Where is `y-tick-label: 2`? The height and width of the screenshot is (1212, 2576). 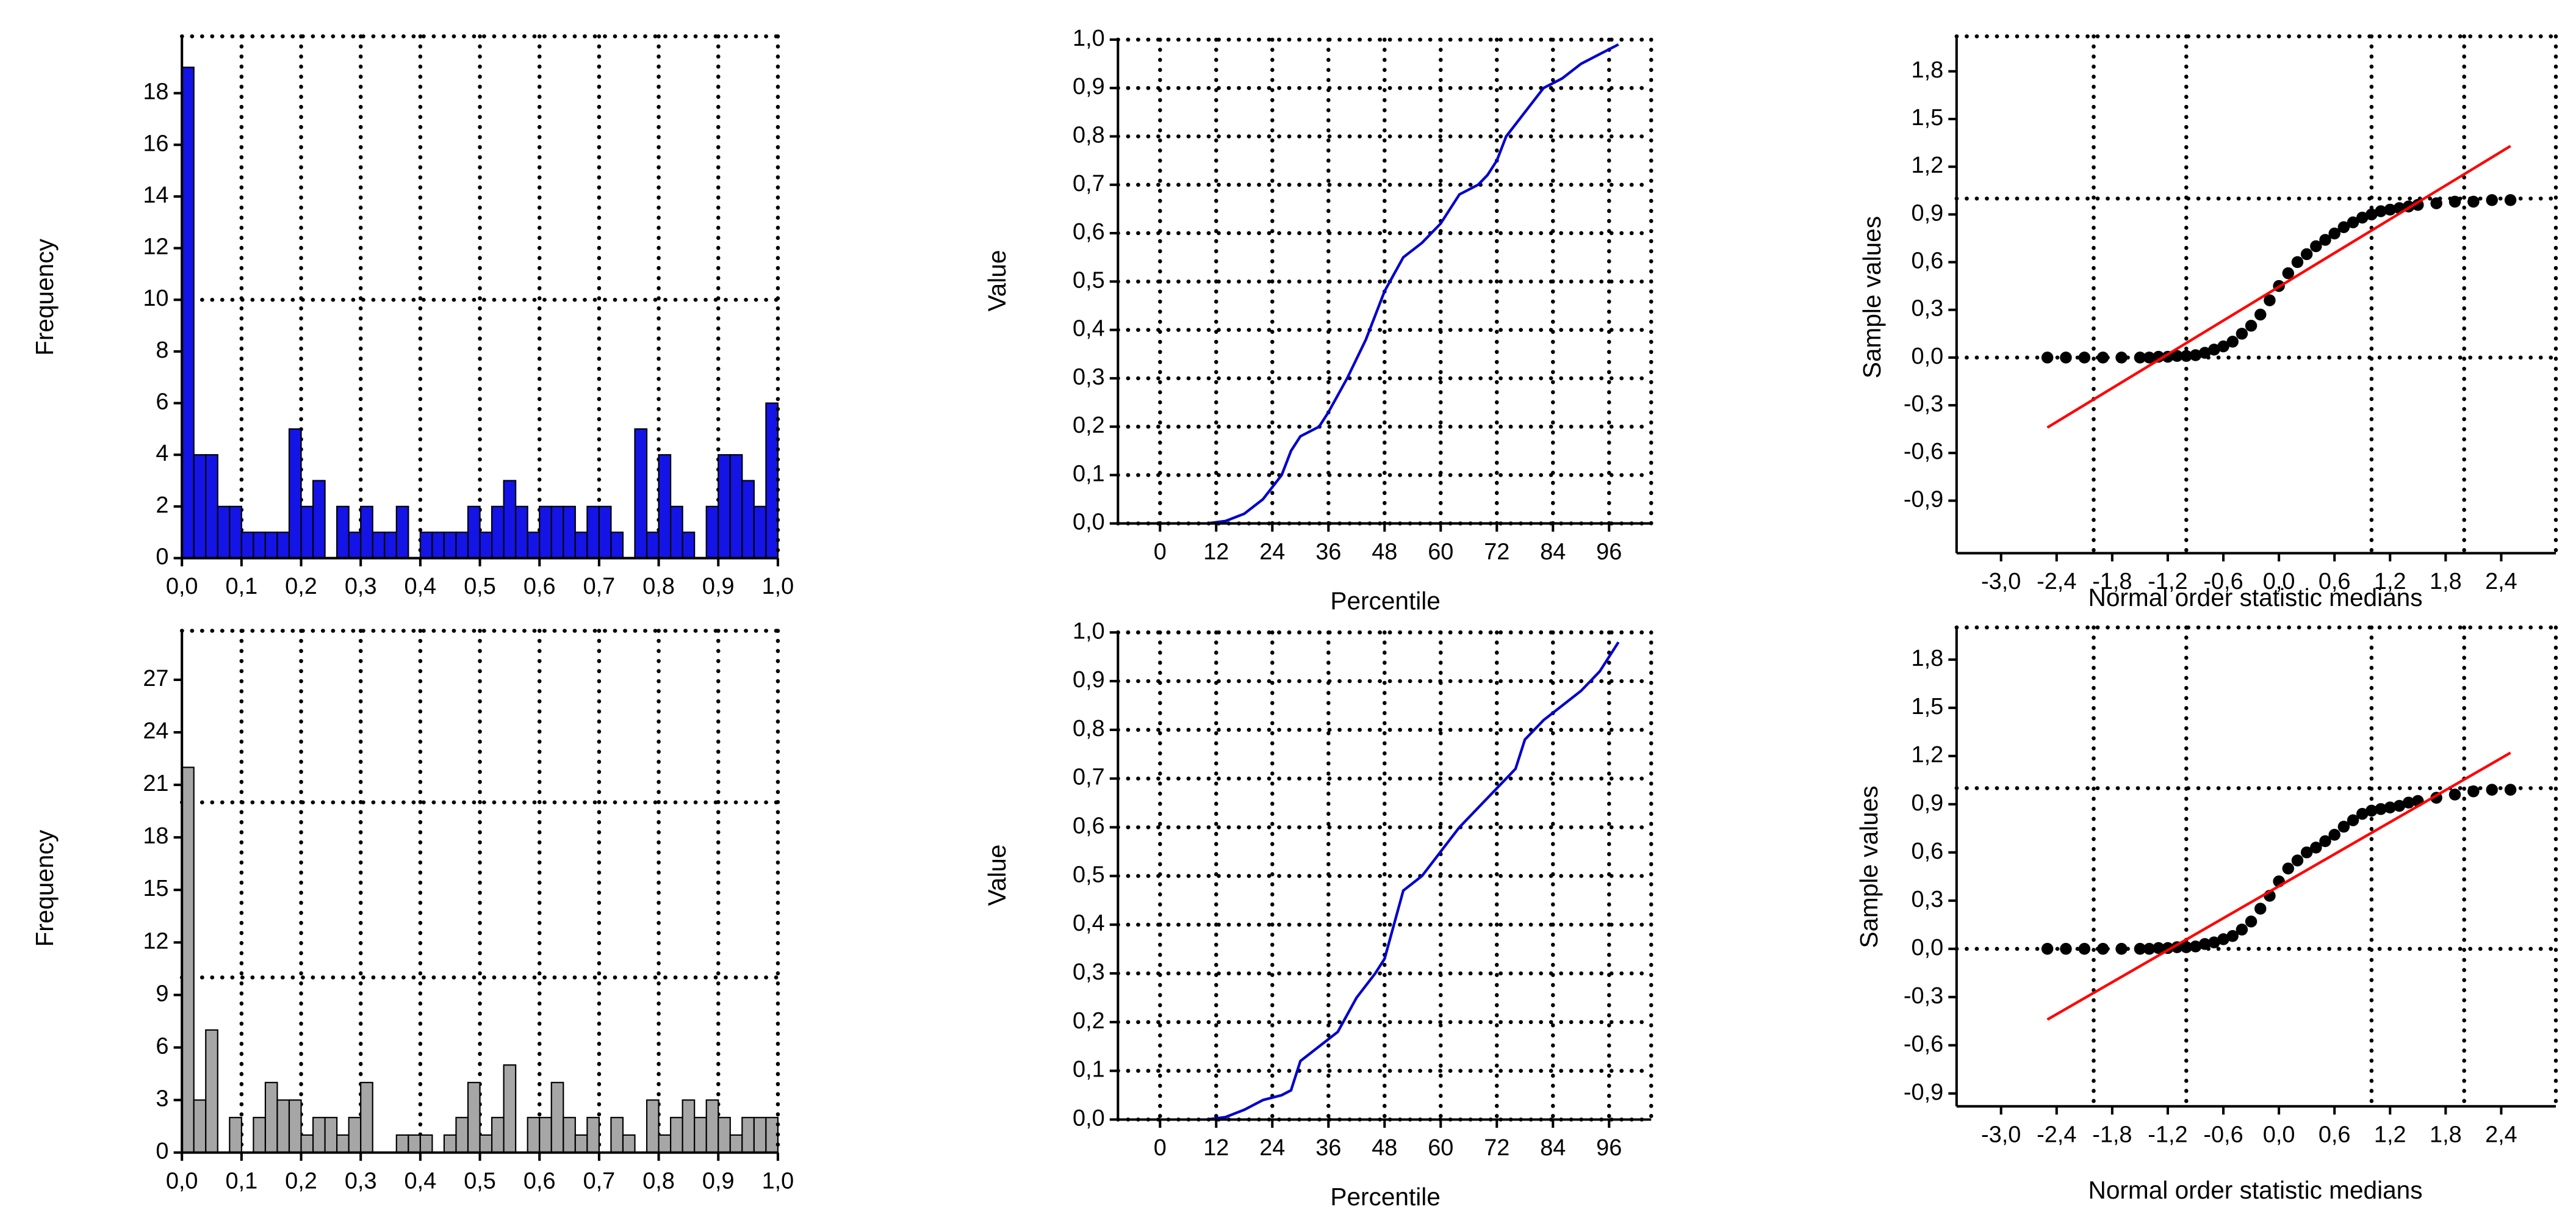
y-tick-label: 2 is located at coordinates (162, 505).